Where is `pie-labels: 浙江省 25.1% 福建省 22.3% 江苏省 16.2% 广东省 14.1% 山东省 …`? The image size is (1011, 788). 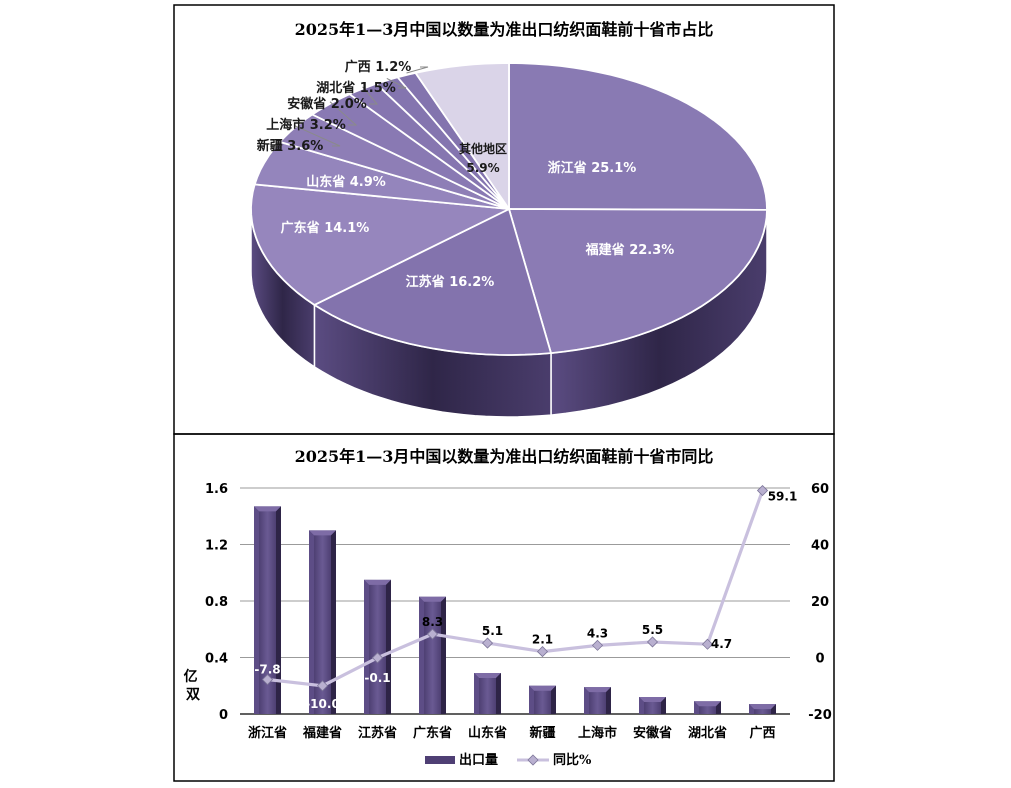 pie-labels: 浙江省 25.1% 福建省 22.3% 江苏省 16.2% 广东省 14.1% 山东省 … is located at coordinates (466, 174).